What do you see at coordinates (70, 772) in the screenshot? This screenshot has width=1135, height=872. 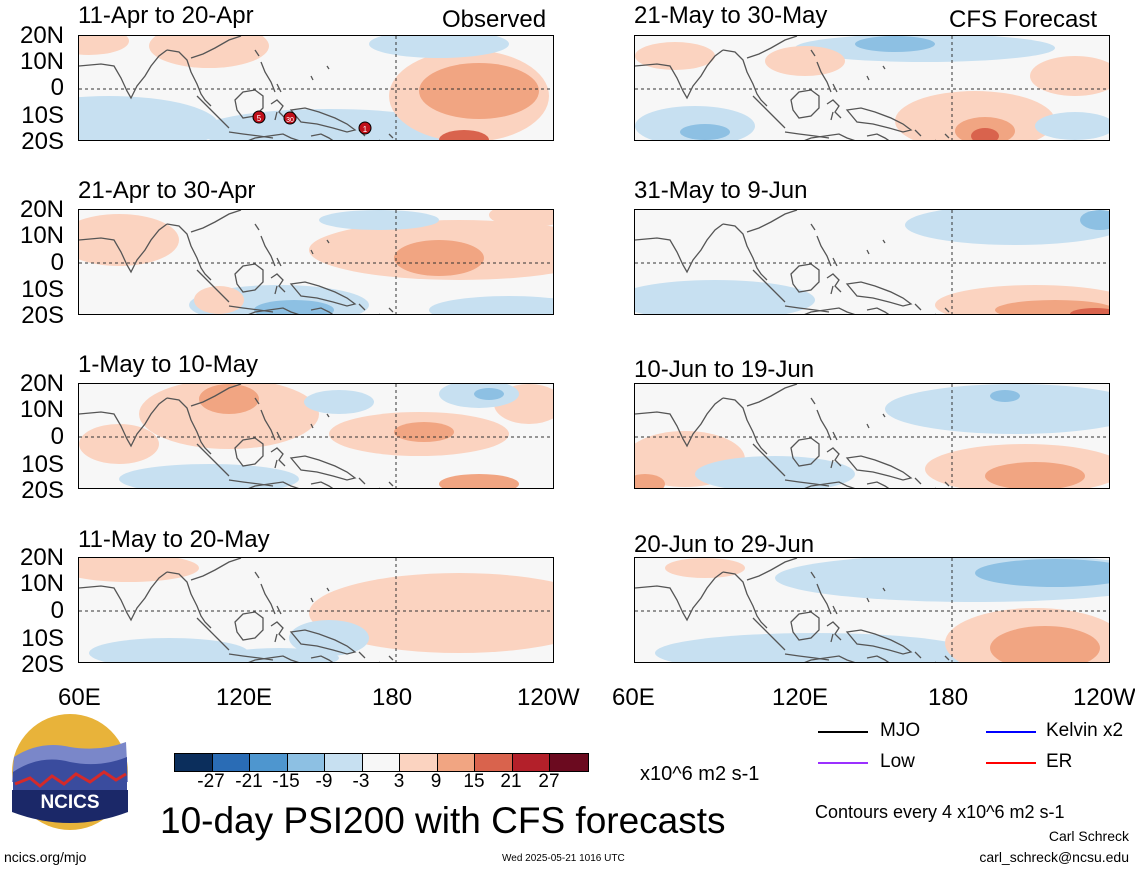 I see `ncics-logo: NCICS` at bounding box center [70, 772].